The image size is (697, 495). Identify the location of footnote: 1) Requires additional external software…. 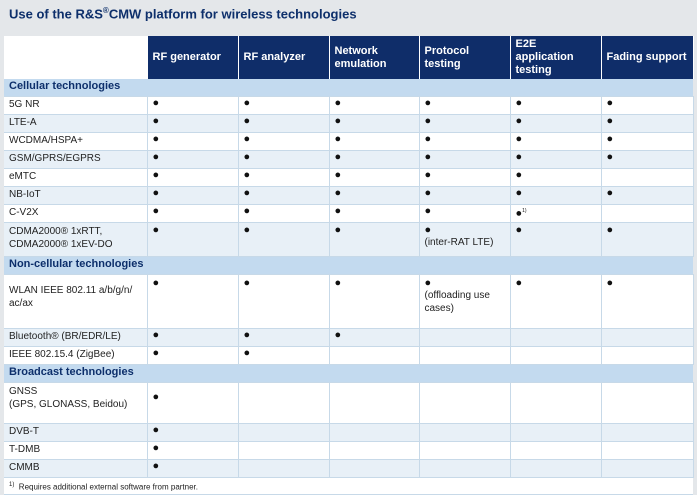
(348, 486).